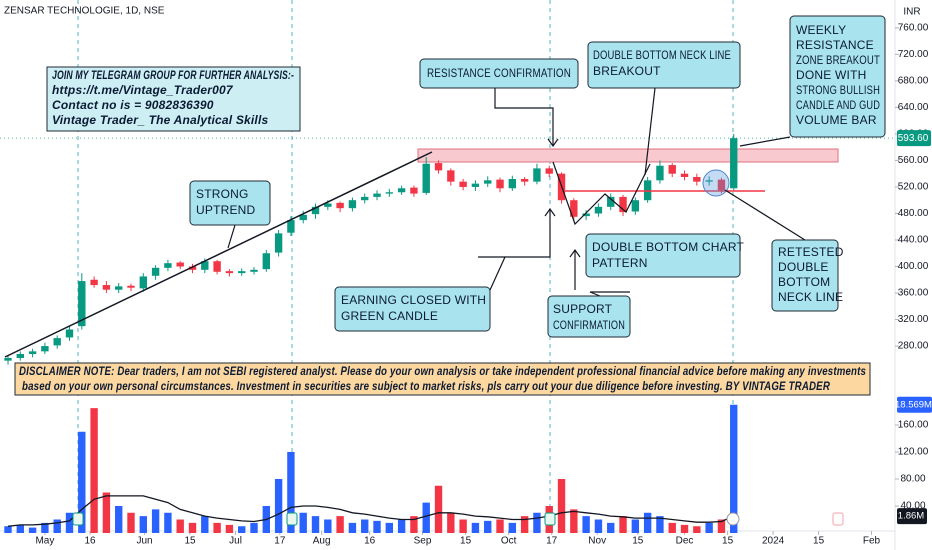 The image size is (932, 550). I want to click on currency: INR, so click(911, 12).